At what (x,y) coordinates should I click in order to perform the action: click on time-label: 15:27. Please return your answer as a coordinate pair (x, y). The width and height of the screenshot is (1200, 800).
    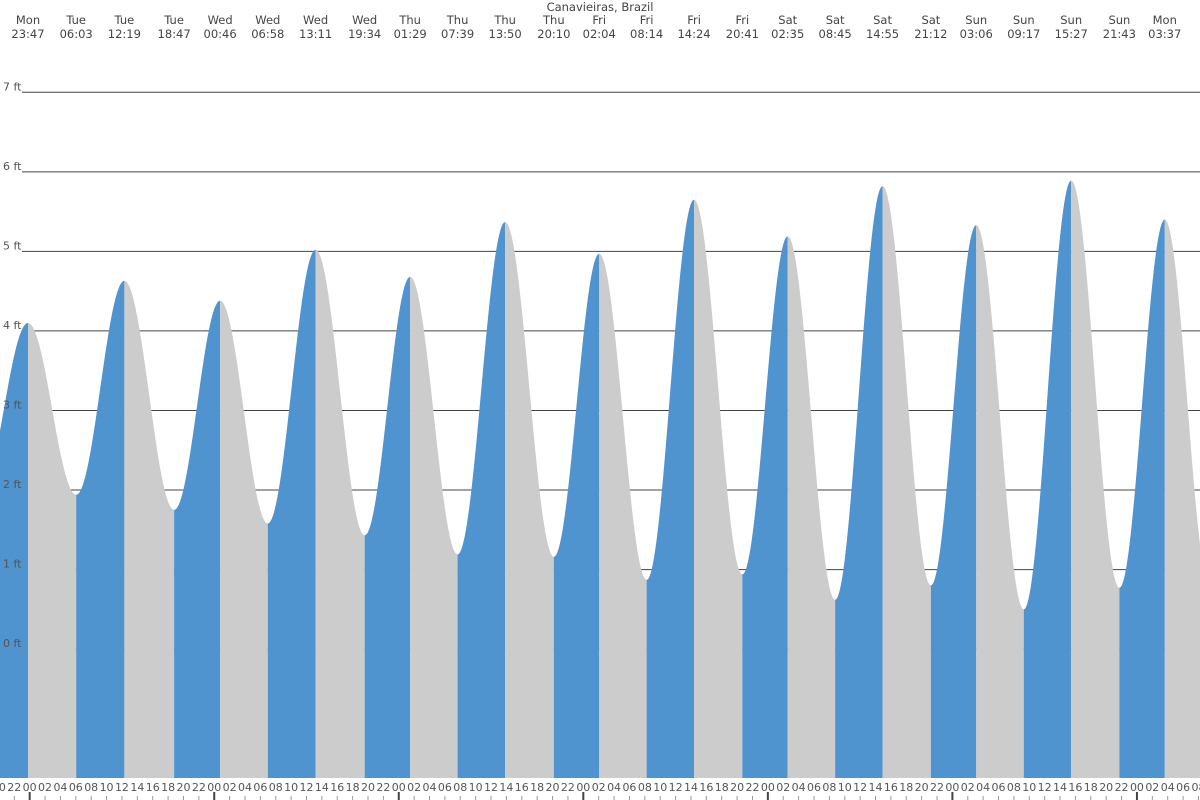
    Looking at the image, I should click on (1071, 34).